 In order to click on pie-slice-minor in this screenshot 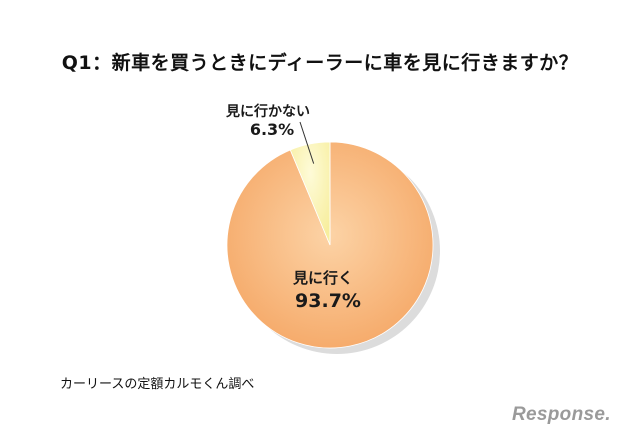, I will do `click(310, 193)`.